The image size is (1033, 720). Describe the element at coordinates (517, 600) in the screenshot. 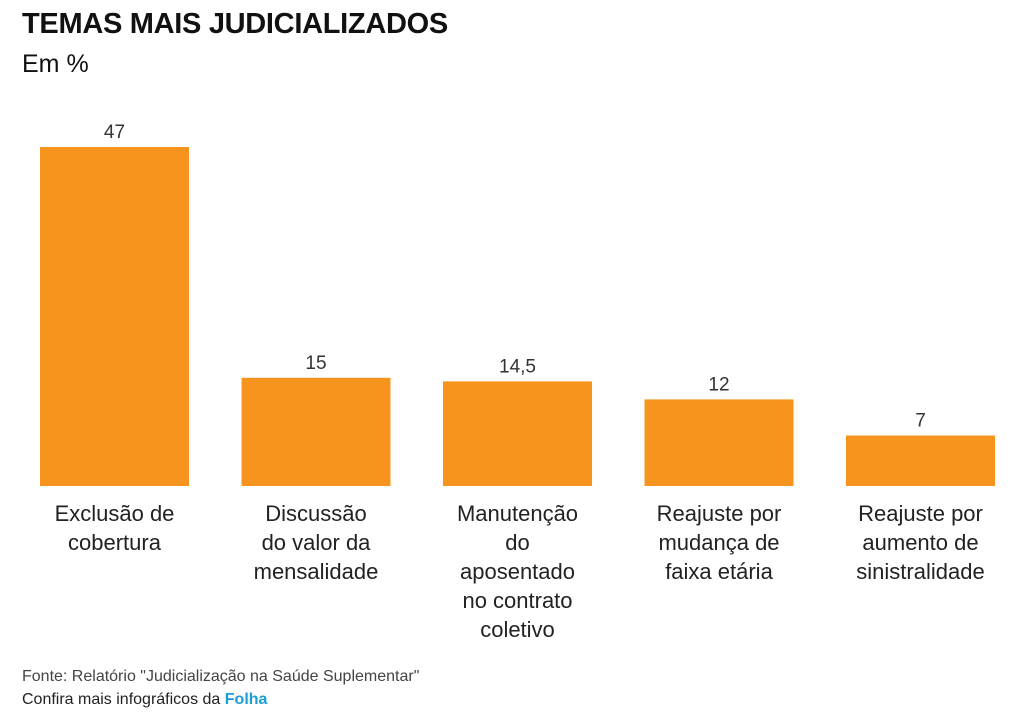

I see `category-label-line: no contrato` at that location.